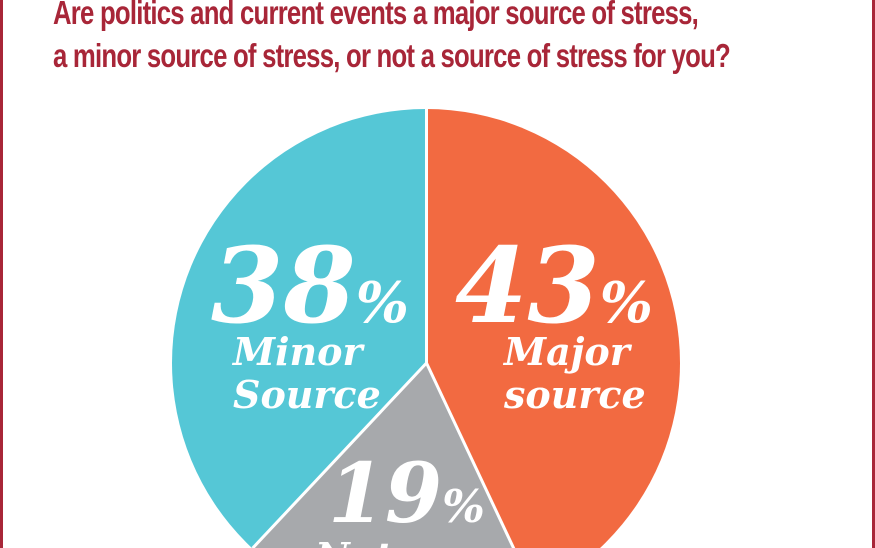 The width and height of the screenshot is (875, 548). What do you see at coordinates (426, 236) in the screenshot?
I see `slice-divider` at bounding box center [426, 236].